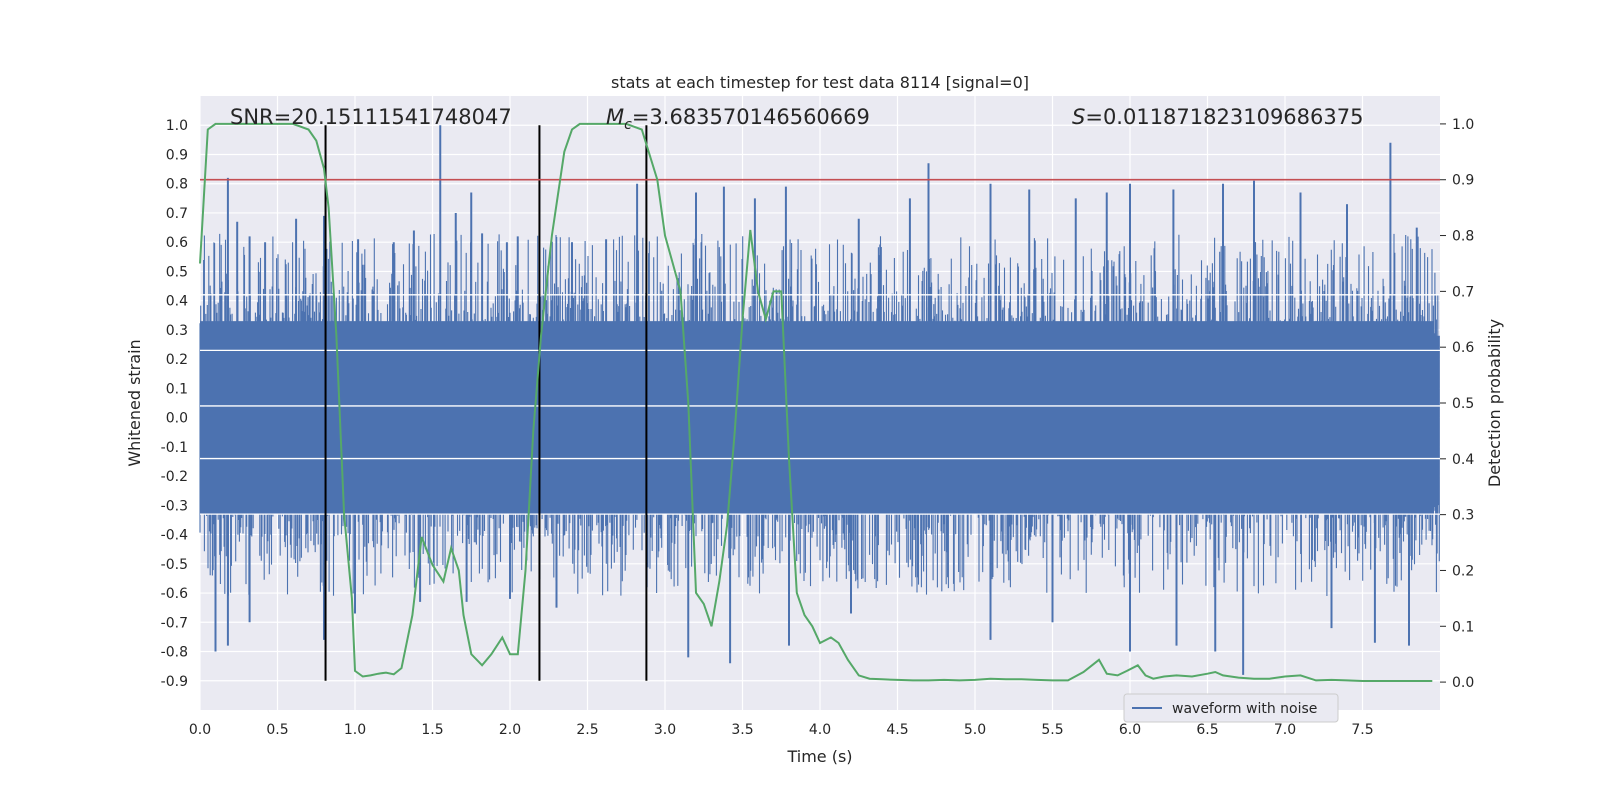  I want to click on left-y-tick-label: -0.9, so click(174, 682).